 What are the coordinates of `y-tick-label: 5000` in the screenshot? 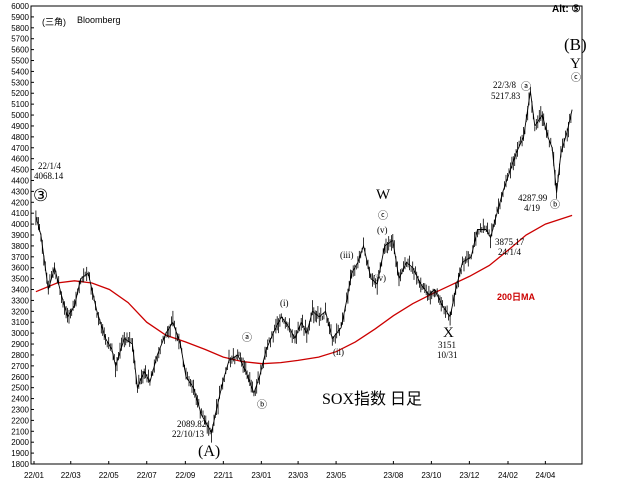 It's located at (20, 115).